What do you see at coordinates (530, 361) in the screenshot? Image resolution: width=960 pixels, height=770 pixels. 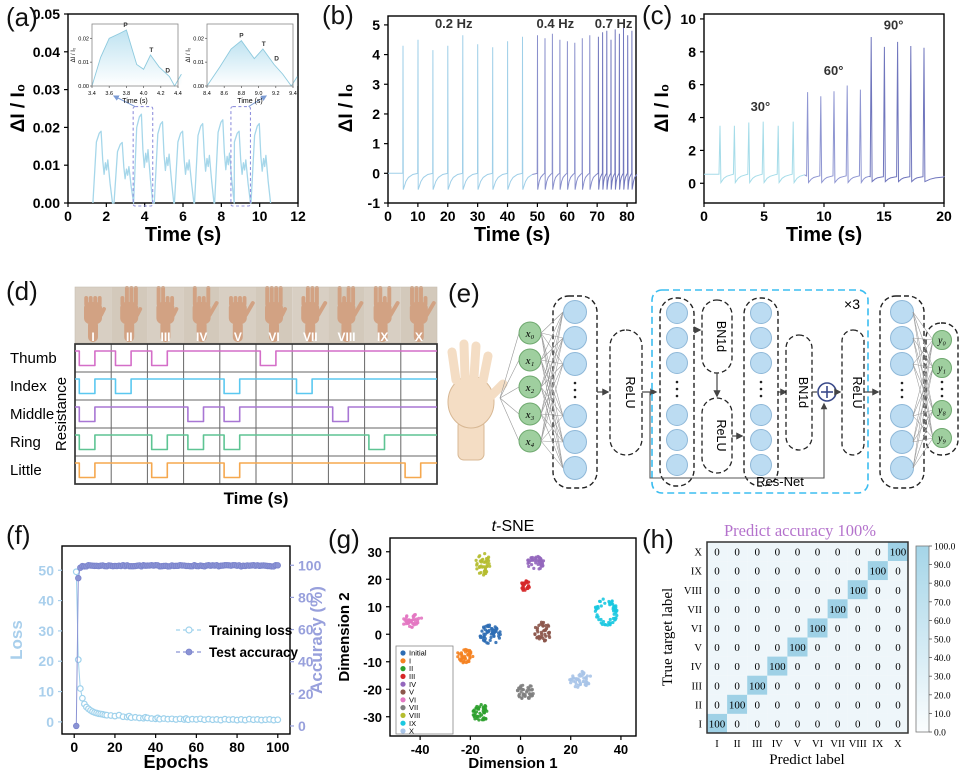 I see `svg-text: x₁` at bounding box center [530, 361].